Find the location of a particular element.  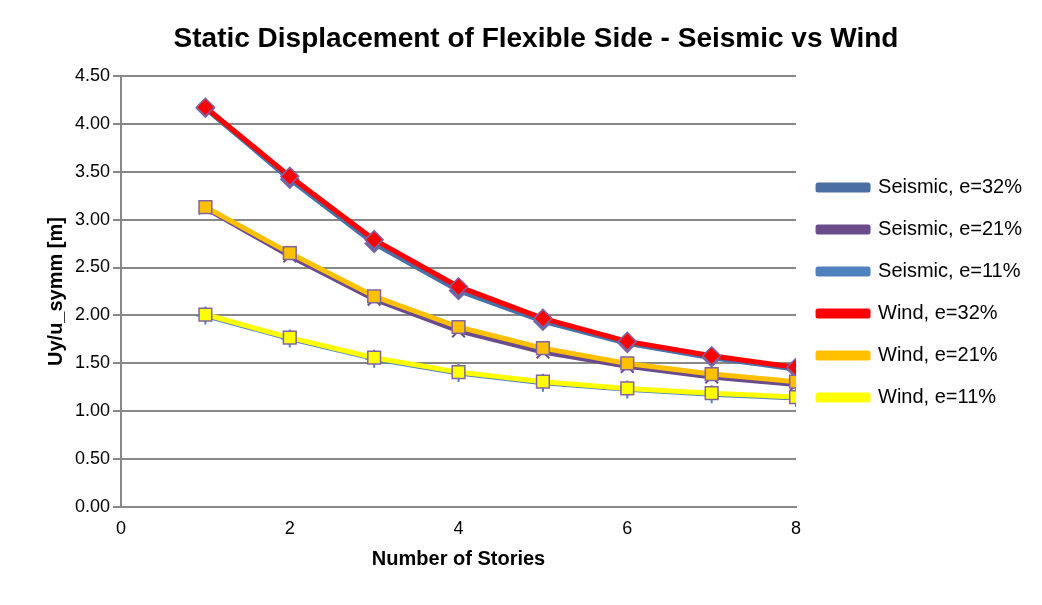

chart-title: Static Displacement of Flexible Side - Seismic vs Wind is located at coordinates (536, 37).